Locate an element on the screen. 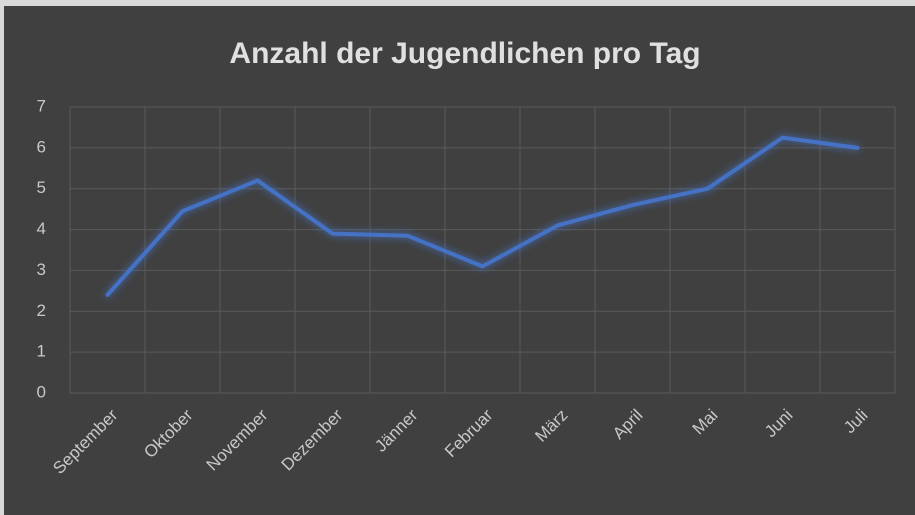  y-tick-label: 5 is located at coordinates (41, 187).